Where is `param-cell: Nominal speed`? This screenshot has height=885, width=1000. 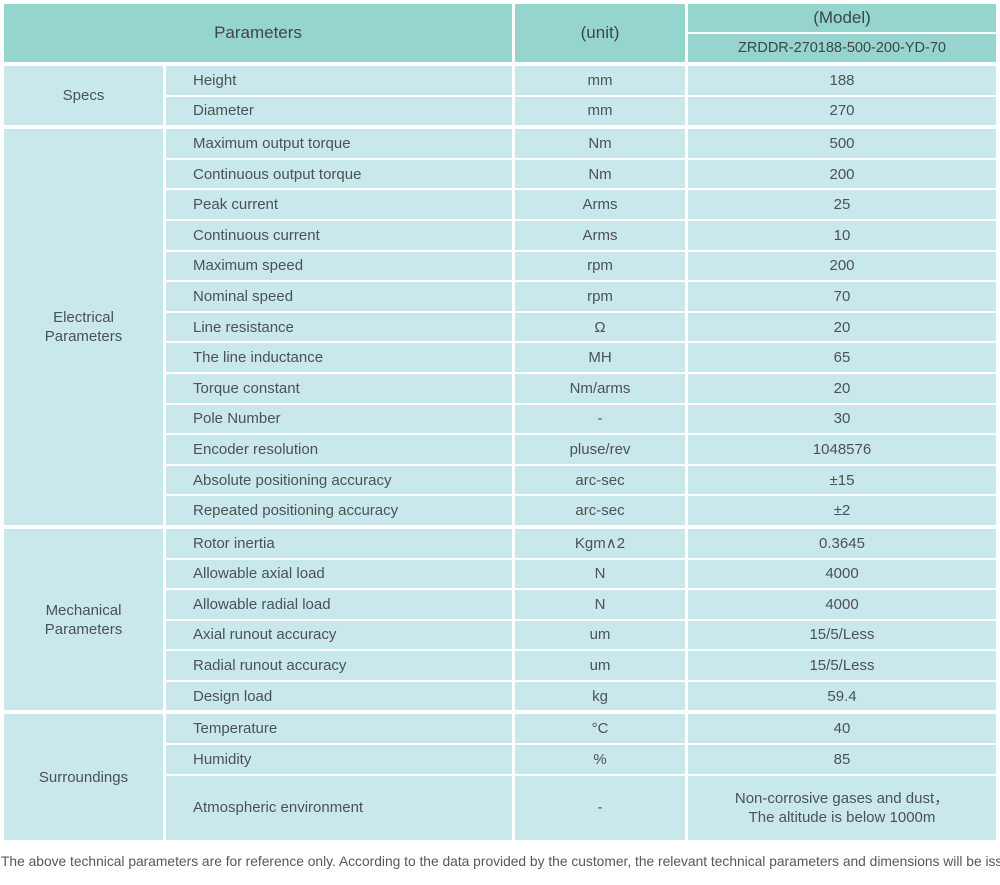
param-cell: Nominal speed is located at coordinates (339, 296).